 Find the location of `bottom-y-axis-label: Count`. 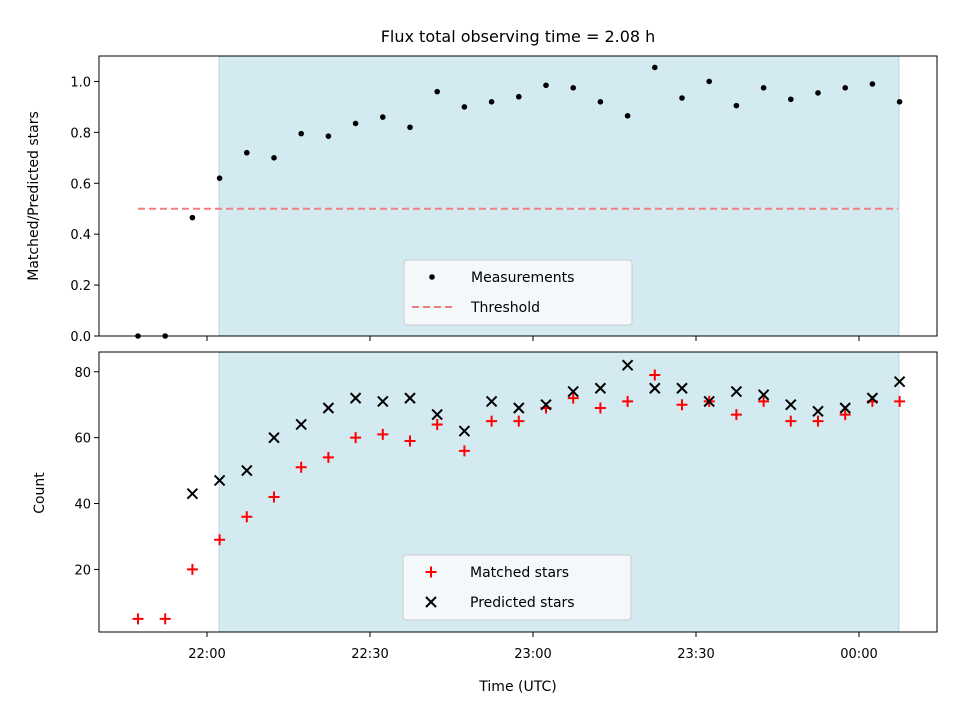

bottom-y-axis-label: Count is located at coordinates (40, 493).